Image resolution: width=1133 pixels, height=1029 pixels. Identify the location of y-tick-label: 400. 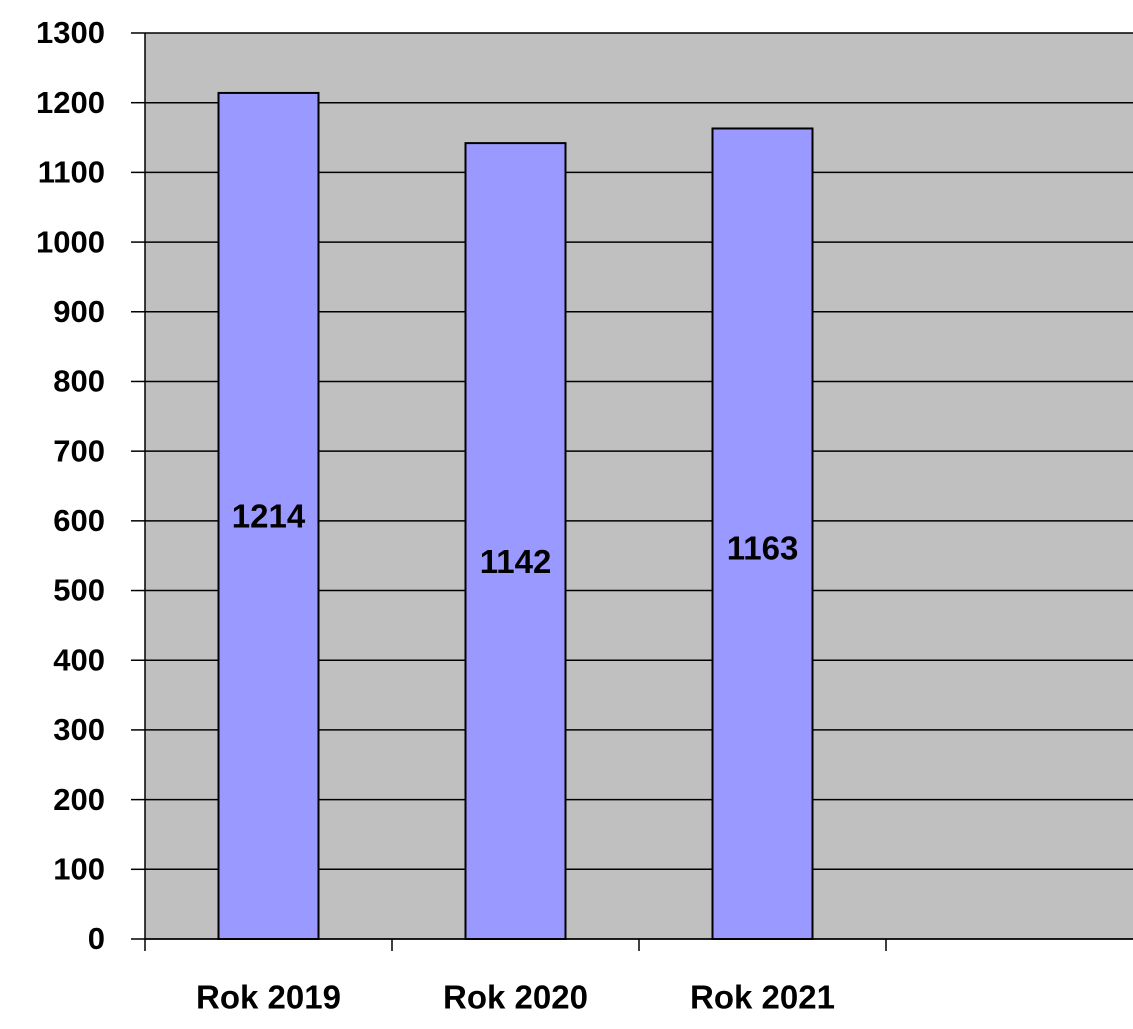
(79, 659).